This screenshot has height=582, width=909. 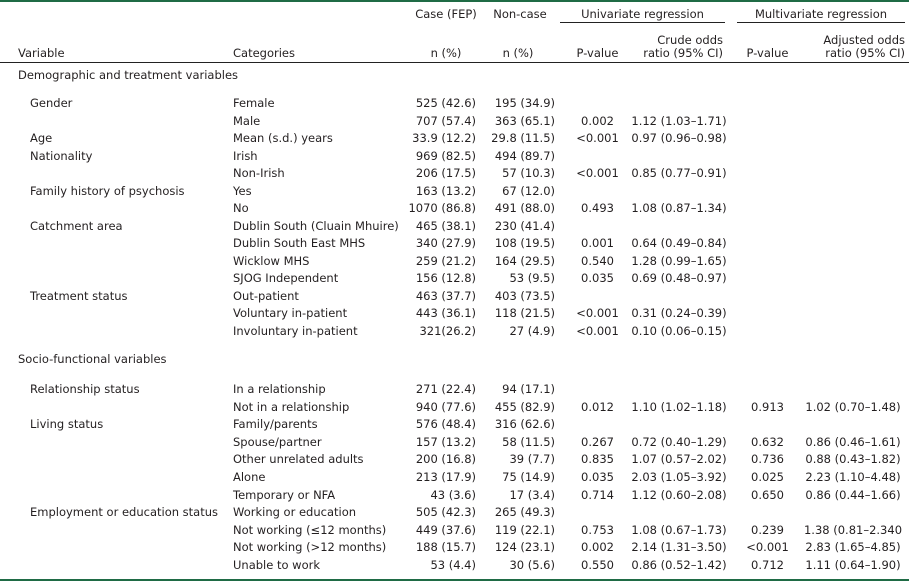 What do you see at coordinates (683, 46) in the screenshot?
I see `column-header: Crude odds ratio (95% CI)` at bounding box center [683, 46].